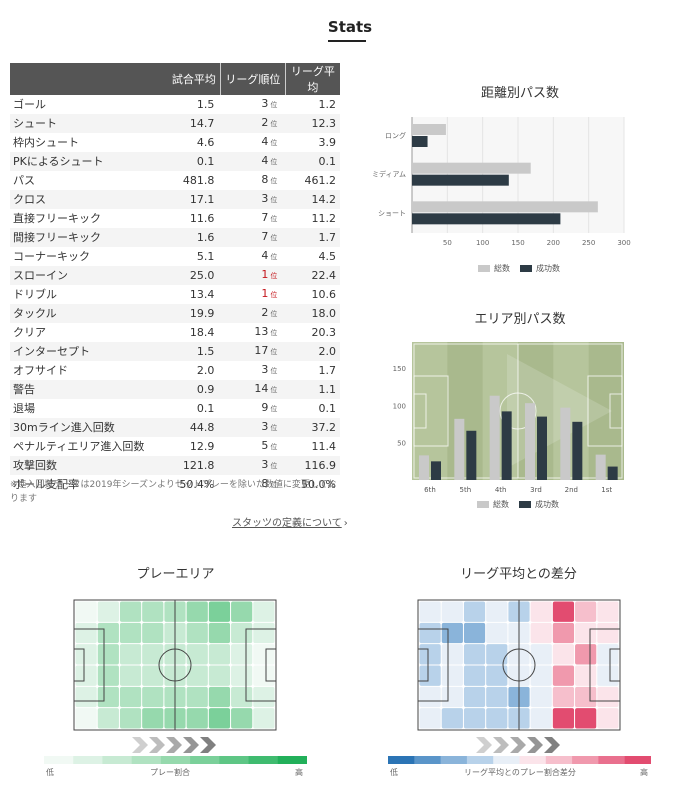 This screenshot has height=787, width=700. I want to click on table-row: 警告 0.9 14 位 1.1, so click(175, 389).